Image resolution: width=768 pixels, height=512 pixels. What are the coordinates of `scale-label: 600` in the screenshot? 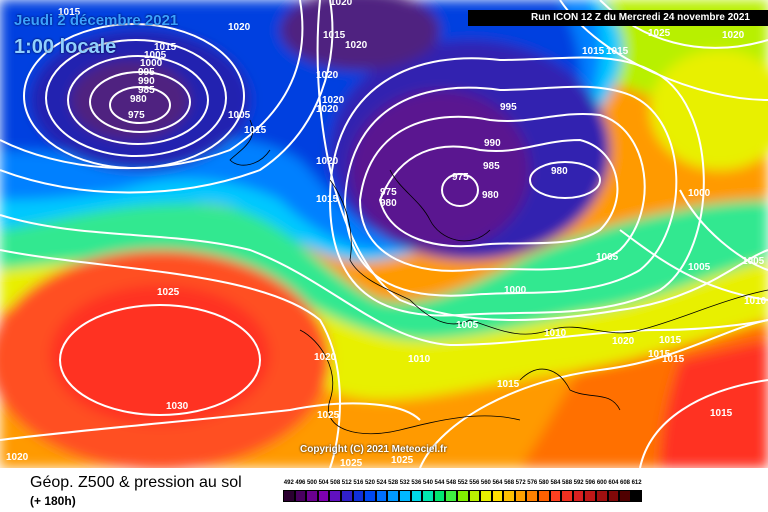 It's located at (601, 483).